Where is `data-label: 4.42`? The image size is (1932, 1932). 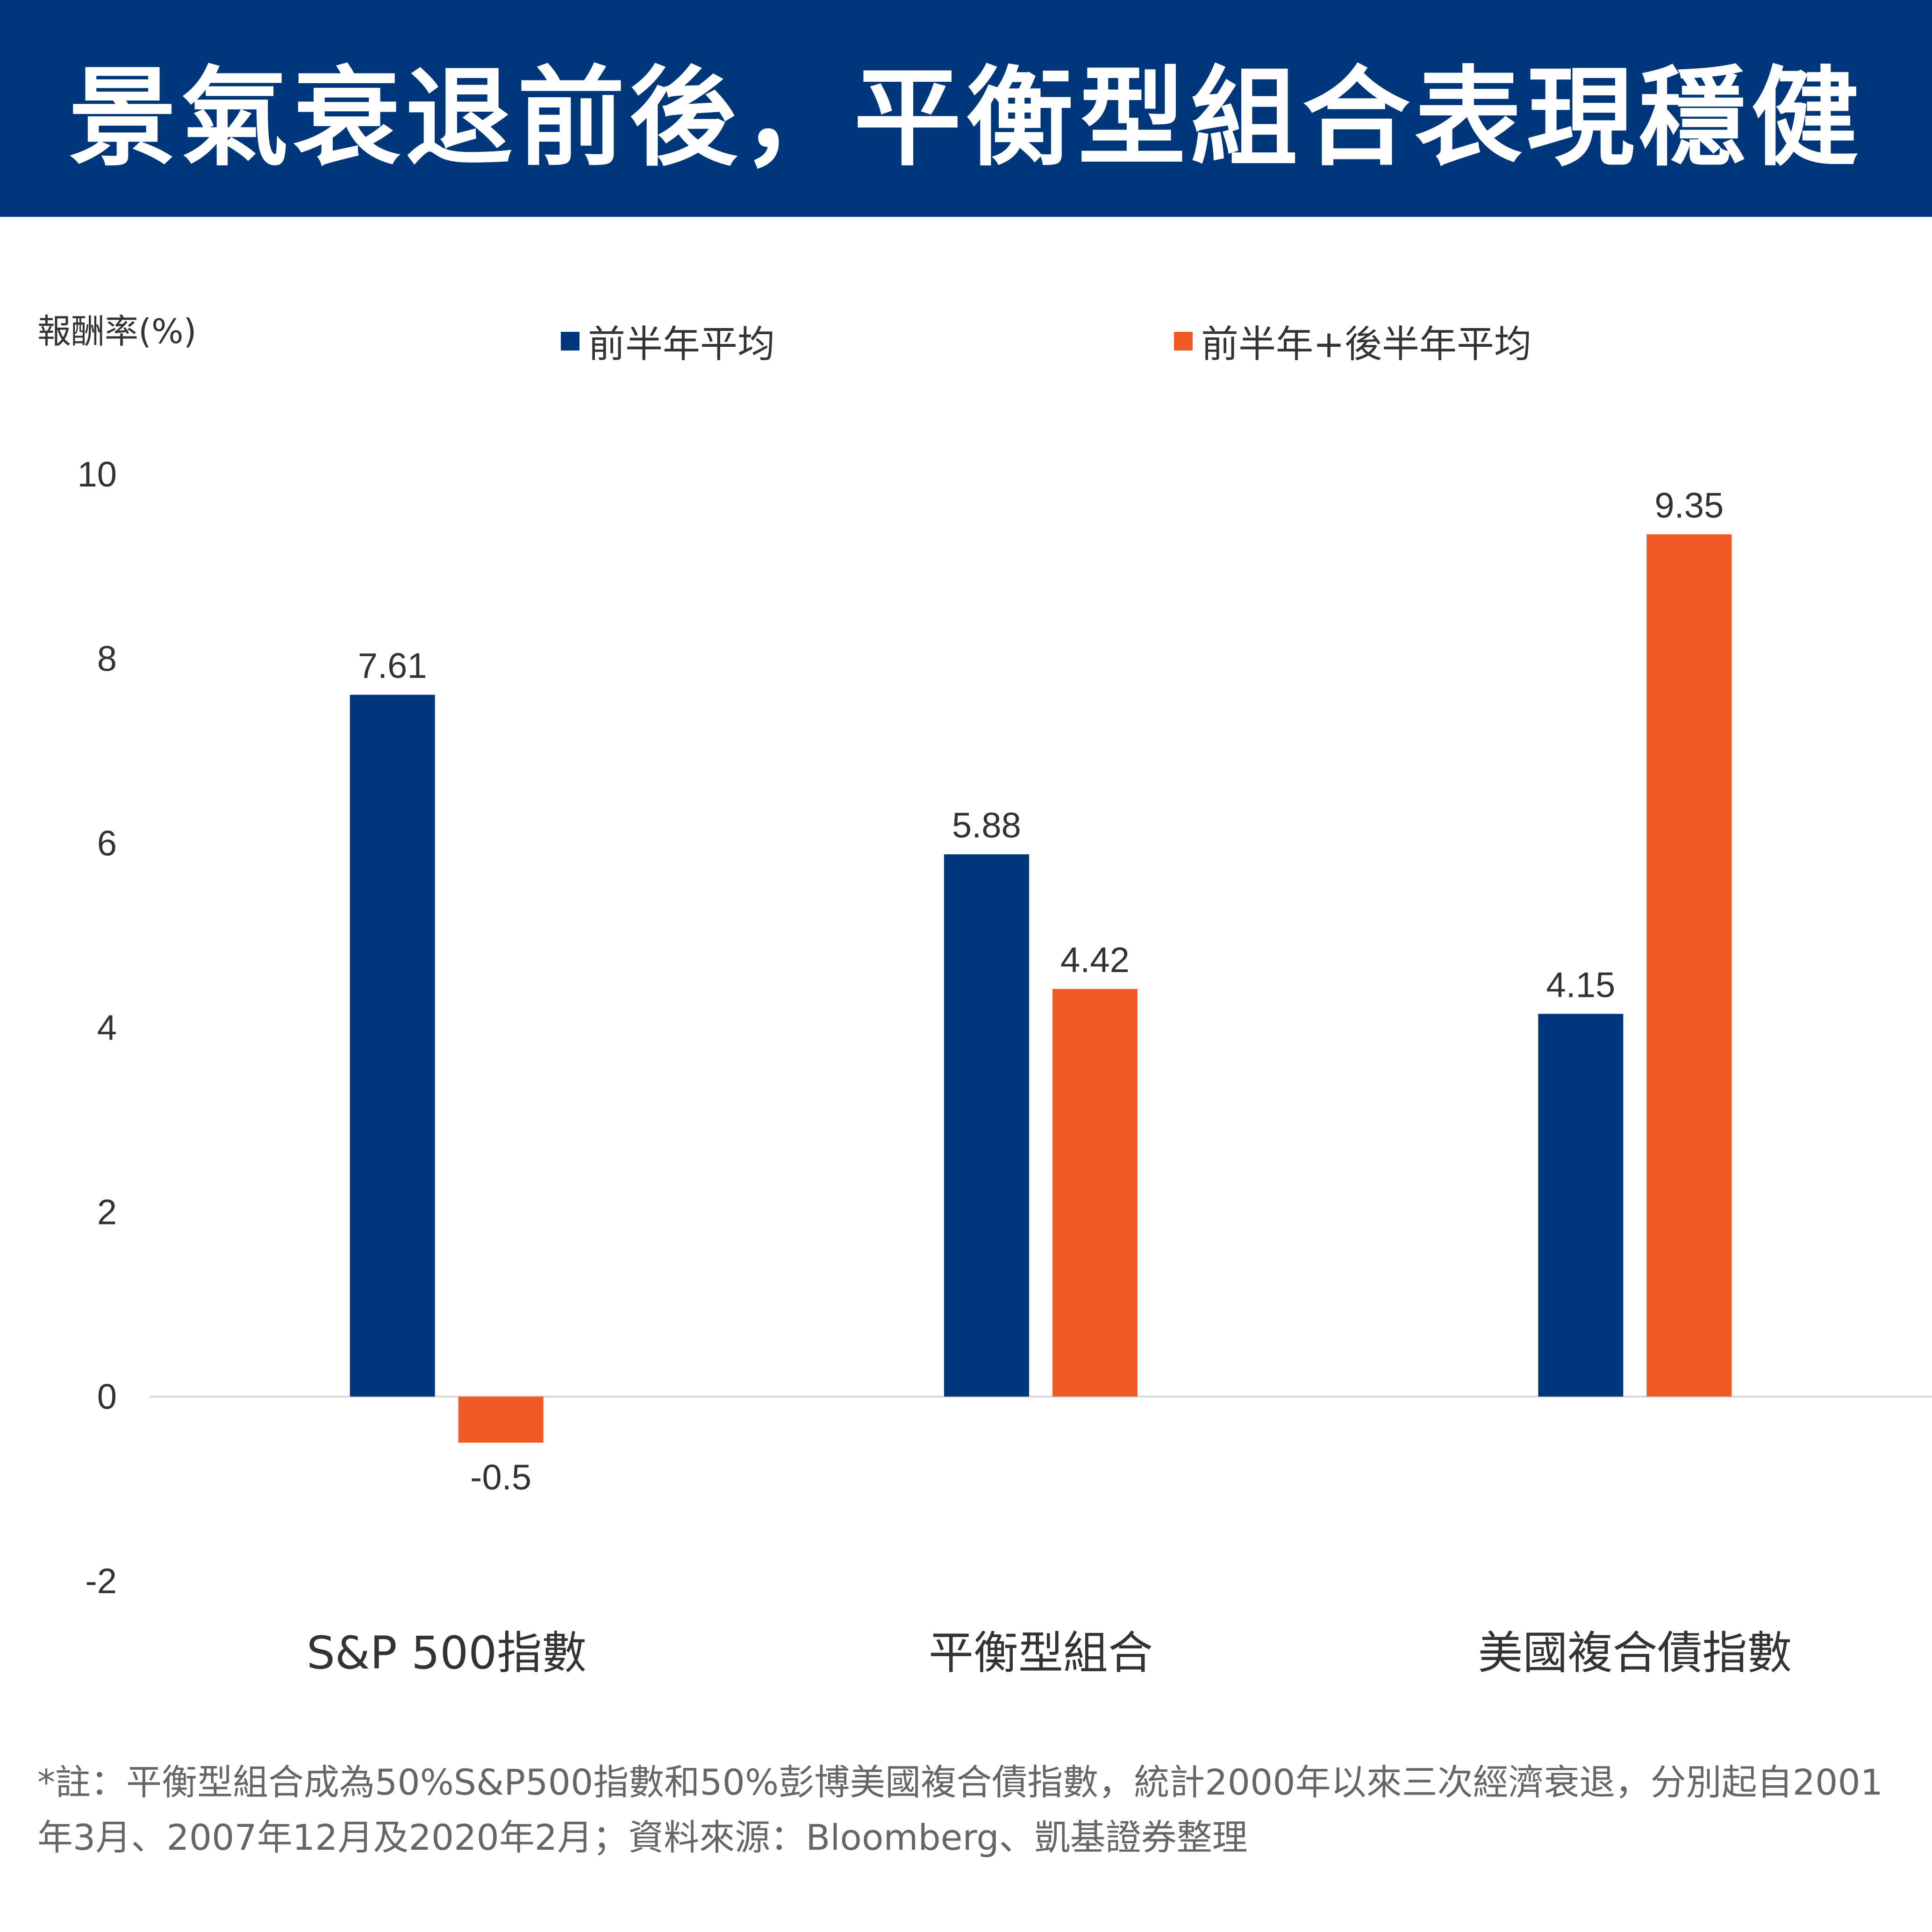 data-label: 4.42 is located at coordinates (1095, 960).